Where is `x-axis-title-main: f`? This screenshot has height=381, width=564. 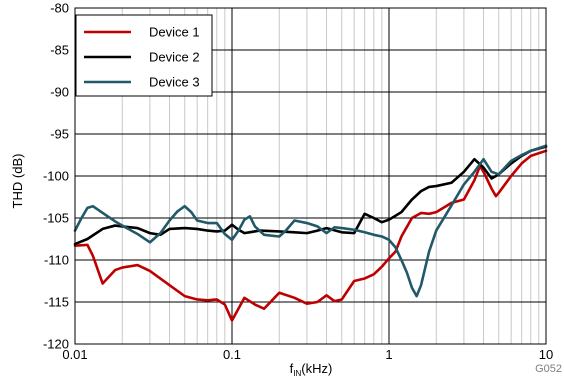 x-axis-title-main: f is located at coordinates (292, 368).